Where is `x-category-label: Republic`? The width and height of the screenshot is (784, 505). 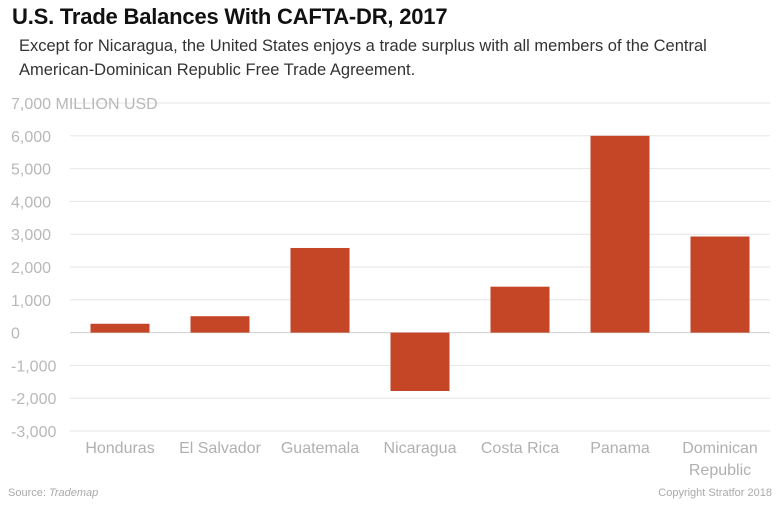
x-category-label: Republic is located at coordinates (720, 470).